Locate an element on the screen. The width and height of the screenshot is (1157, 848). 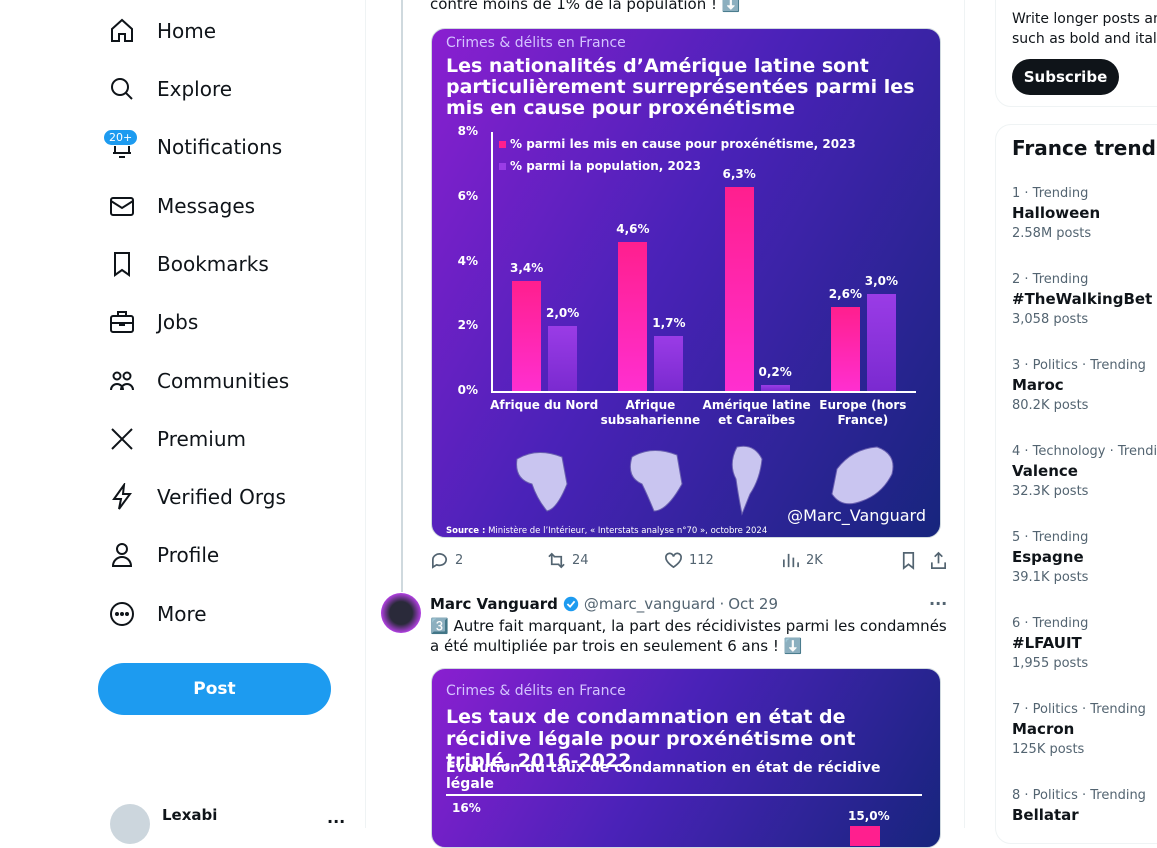
value-label: 15,0% is located at coordinates (869, 816).